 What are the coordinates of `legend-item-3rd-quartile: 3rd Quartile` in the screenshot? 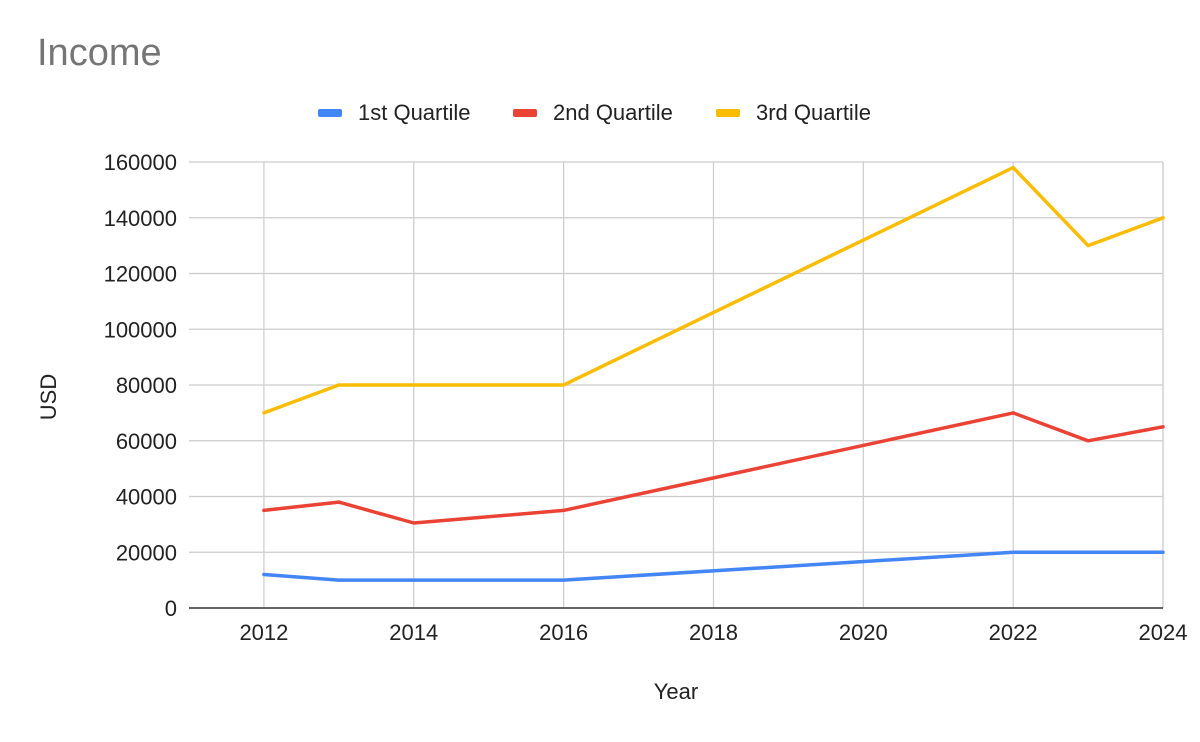 It's located at (793, 113).